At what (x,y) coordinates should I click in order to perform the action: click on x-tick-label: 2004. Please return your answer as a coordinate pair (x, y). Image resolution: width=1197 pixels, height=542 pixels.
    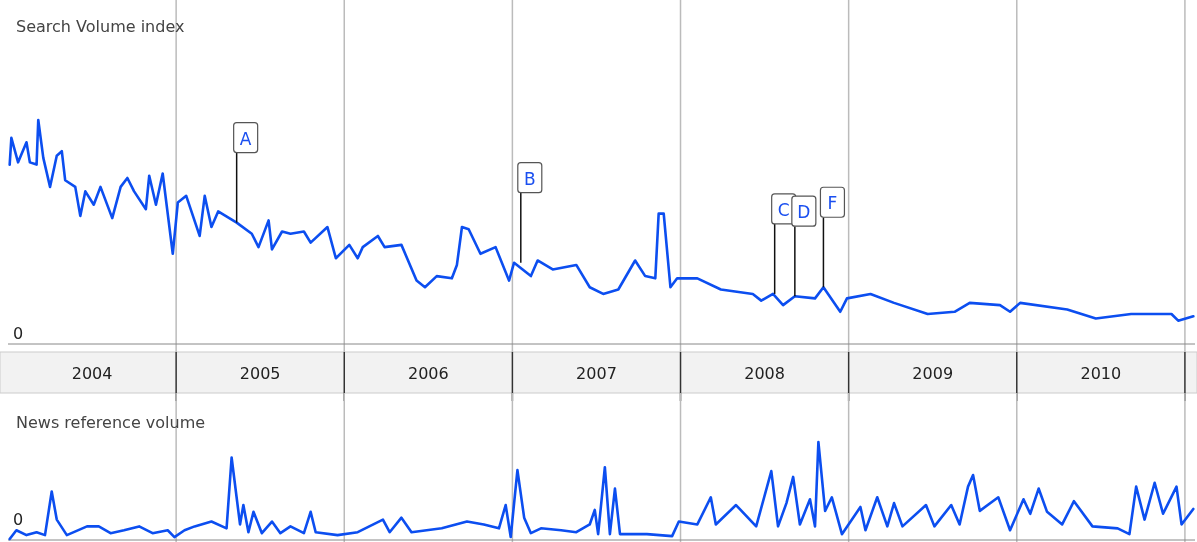
    Looking at the image, I should click on (92, 373).